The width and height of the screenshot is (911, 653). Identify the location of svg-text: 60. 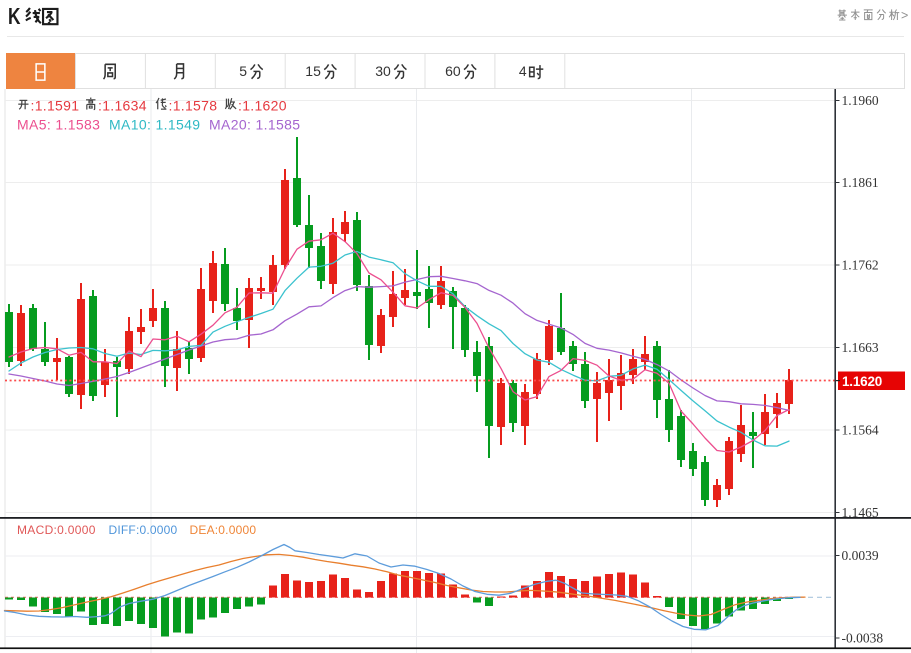
(453, 71).